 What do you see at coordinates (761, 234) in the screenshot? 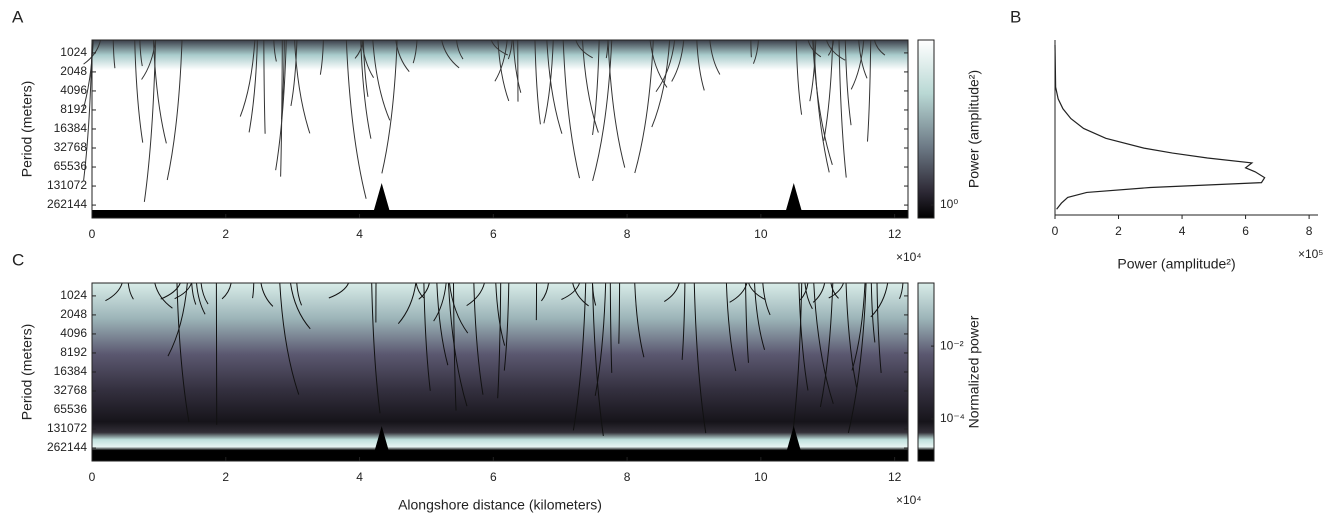
I see `x-tick-label: 10` at bounding box center [761, 234].